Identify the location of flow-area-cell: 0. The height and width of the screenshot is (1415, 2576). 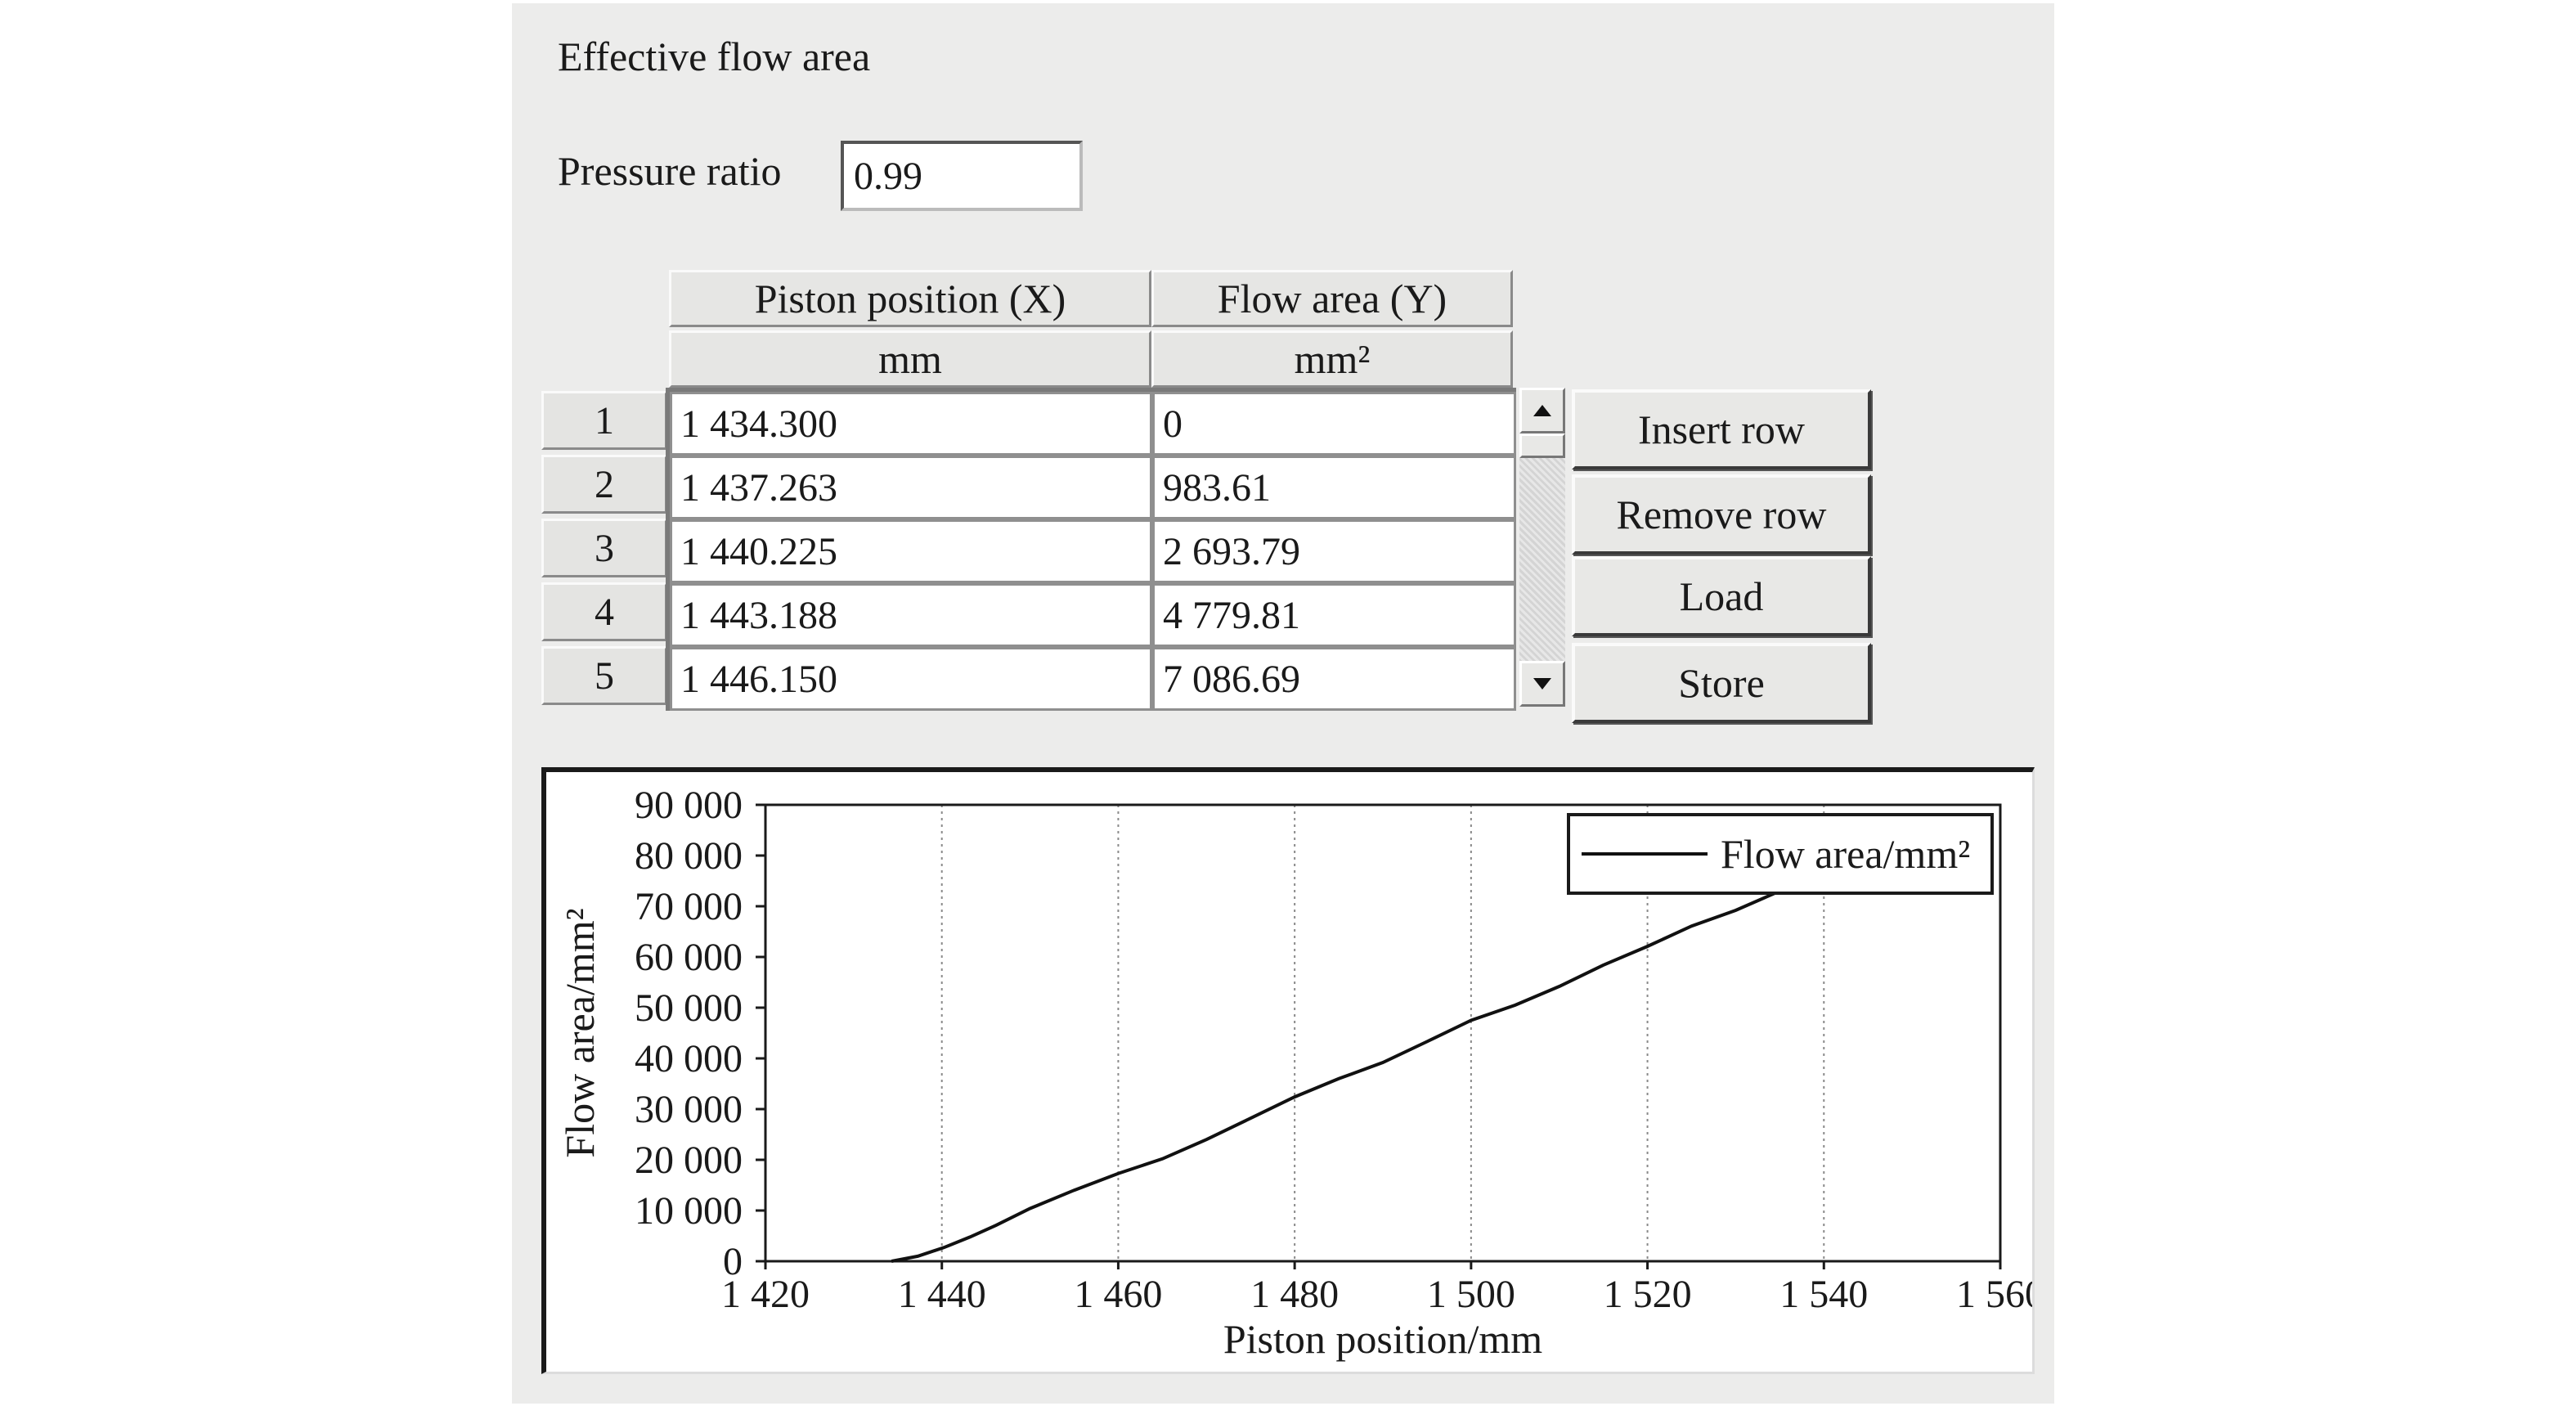
(1334, 424).